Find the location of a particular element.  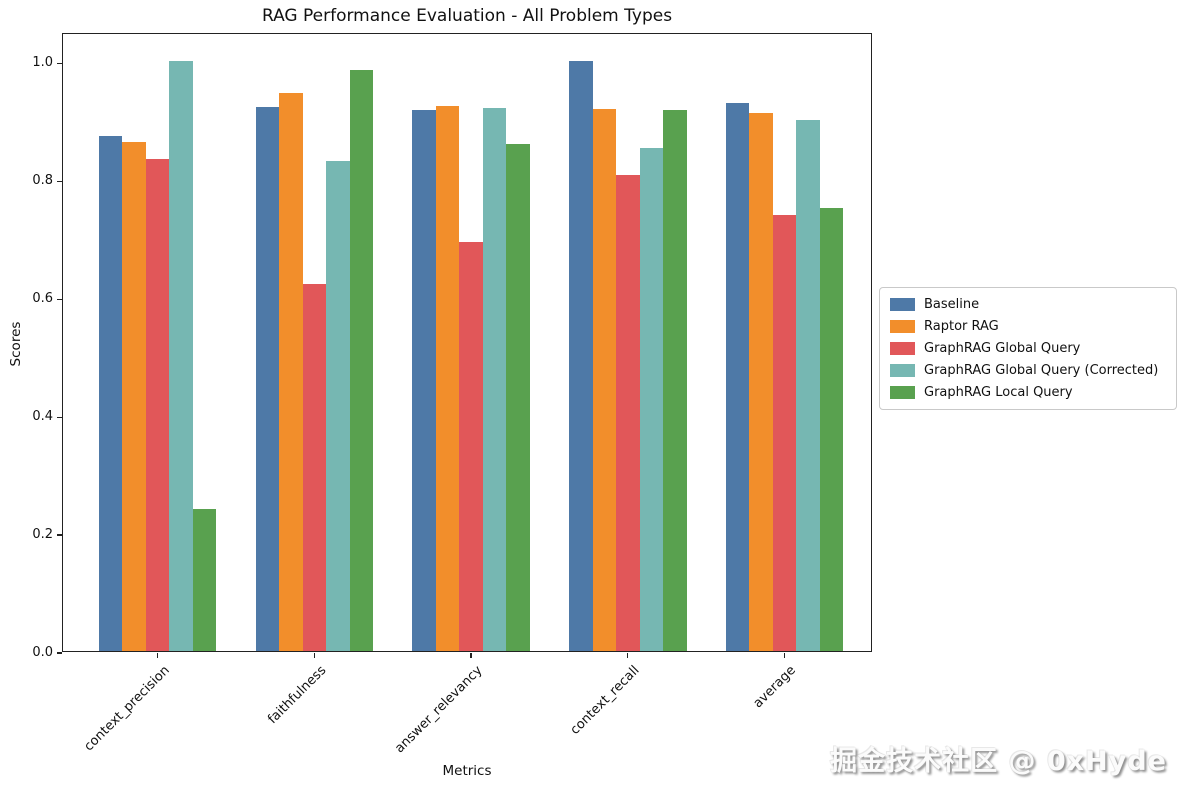

watermark: 掘金技术社区 @ 0xHyde is located at coordinates (998, 761).